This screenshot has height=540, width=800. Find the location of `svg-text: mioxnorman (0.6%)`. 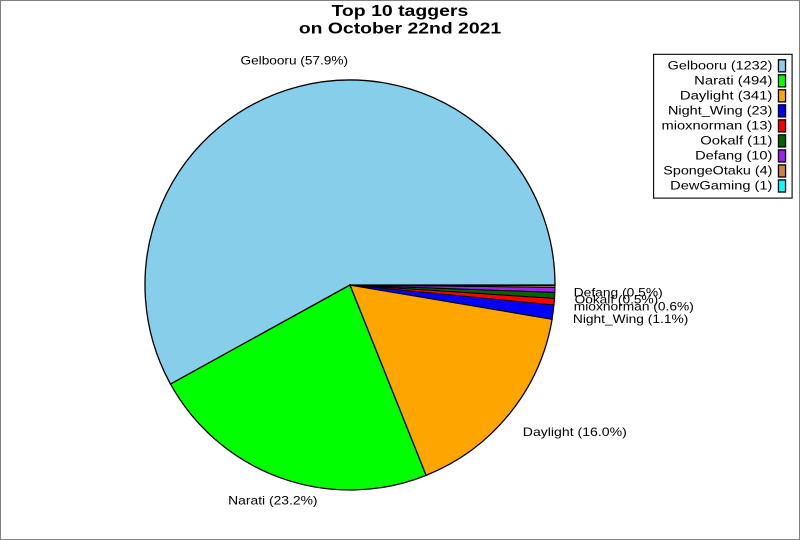

svg-text: mioxnorman (0.6%) is located at coordinates (634, 306).